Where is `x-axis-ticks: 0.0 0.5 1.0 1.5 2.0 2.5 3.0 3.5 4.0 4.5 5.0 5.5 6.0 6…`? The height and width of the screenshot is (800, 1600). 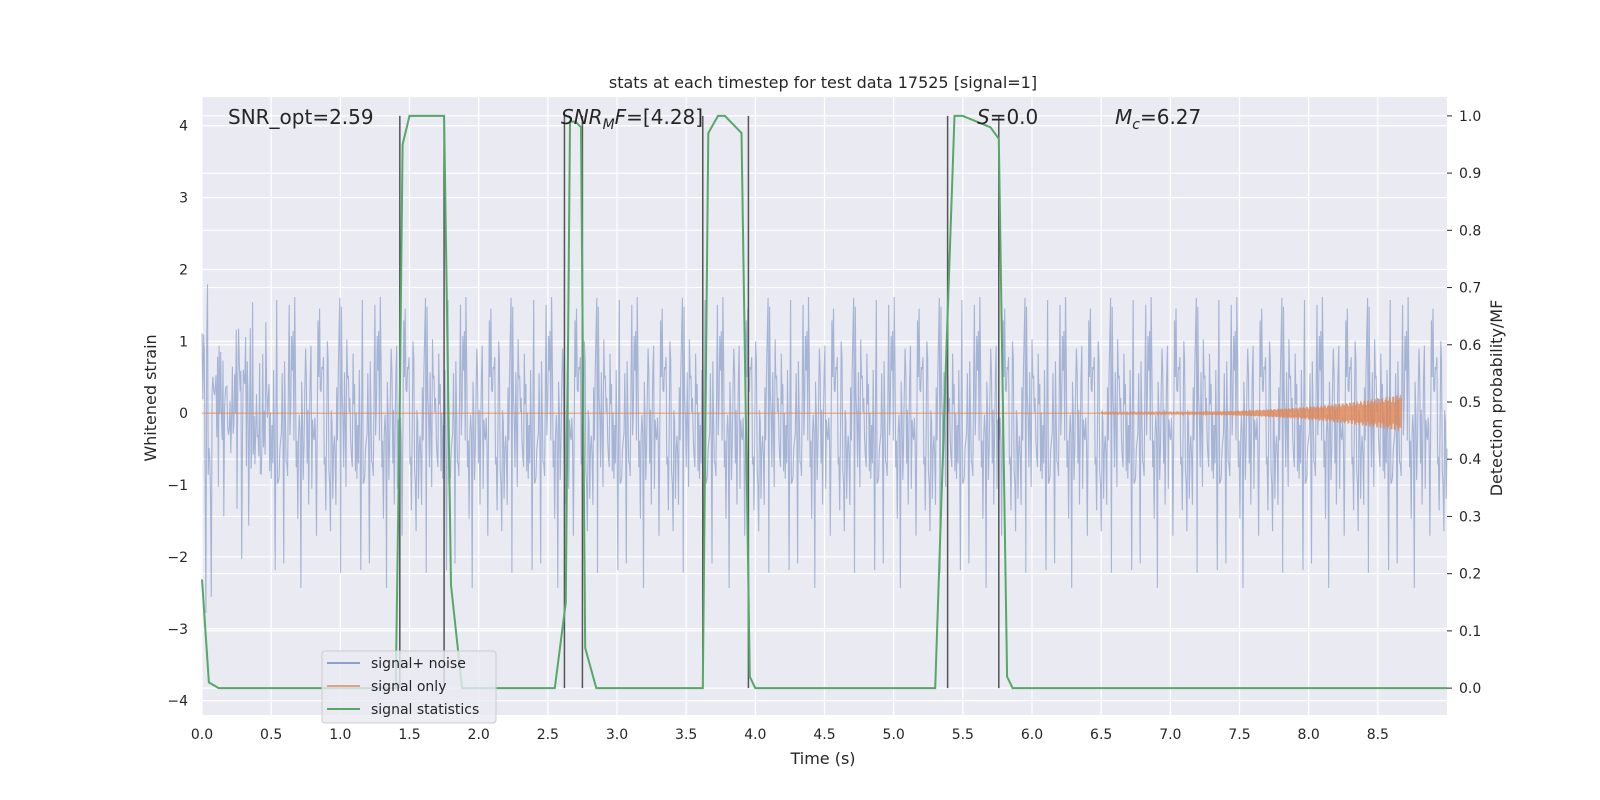 x-axis-ticks: 0.0 0.5 1.0 1.5 2.0 2.5 3.0 3.5 4.0 4.5 5.0 5.5 6.0 6… is located at coordinates (790, 735).